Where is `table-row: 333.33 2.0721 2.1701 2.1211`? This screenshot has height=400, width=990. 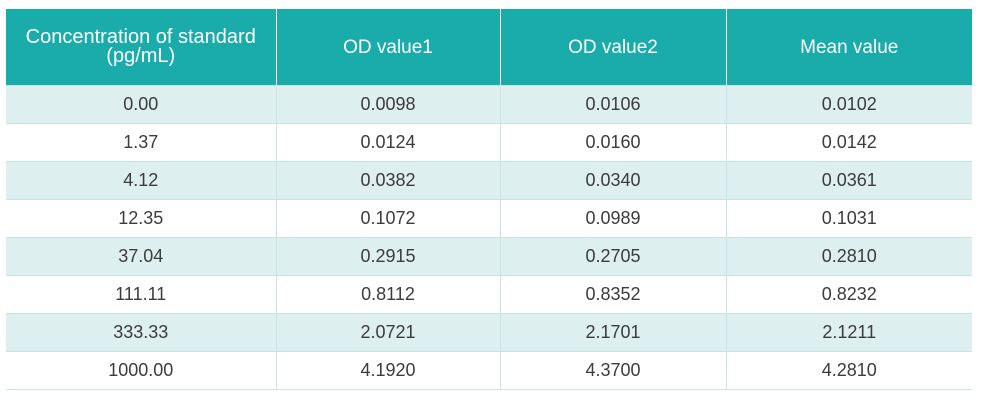 table-row: 333.33 2.0721 2.1701 2.1211 is located at coordinates (489, 332).